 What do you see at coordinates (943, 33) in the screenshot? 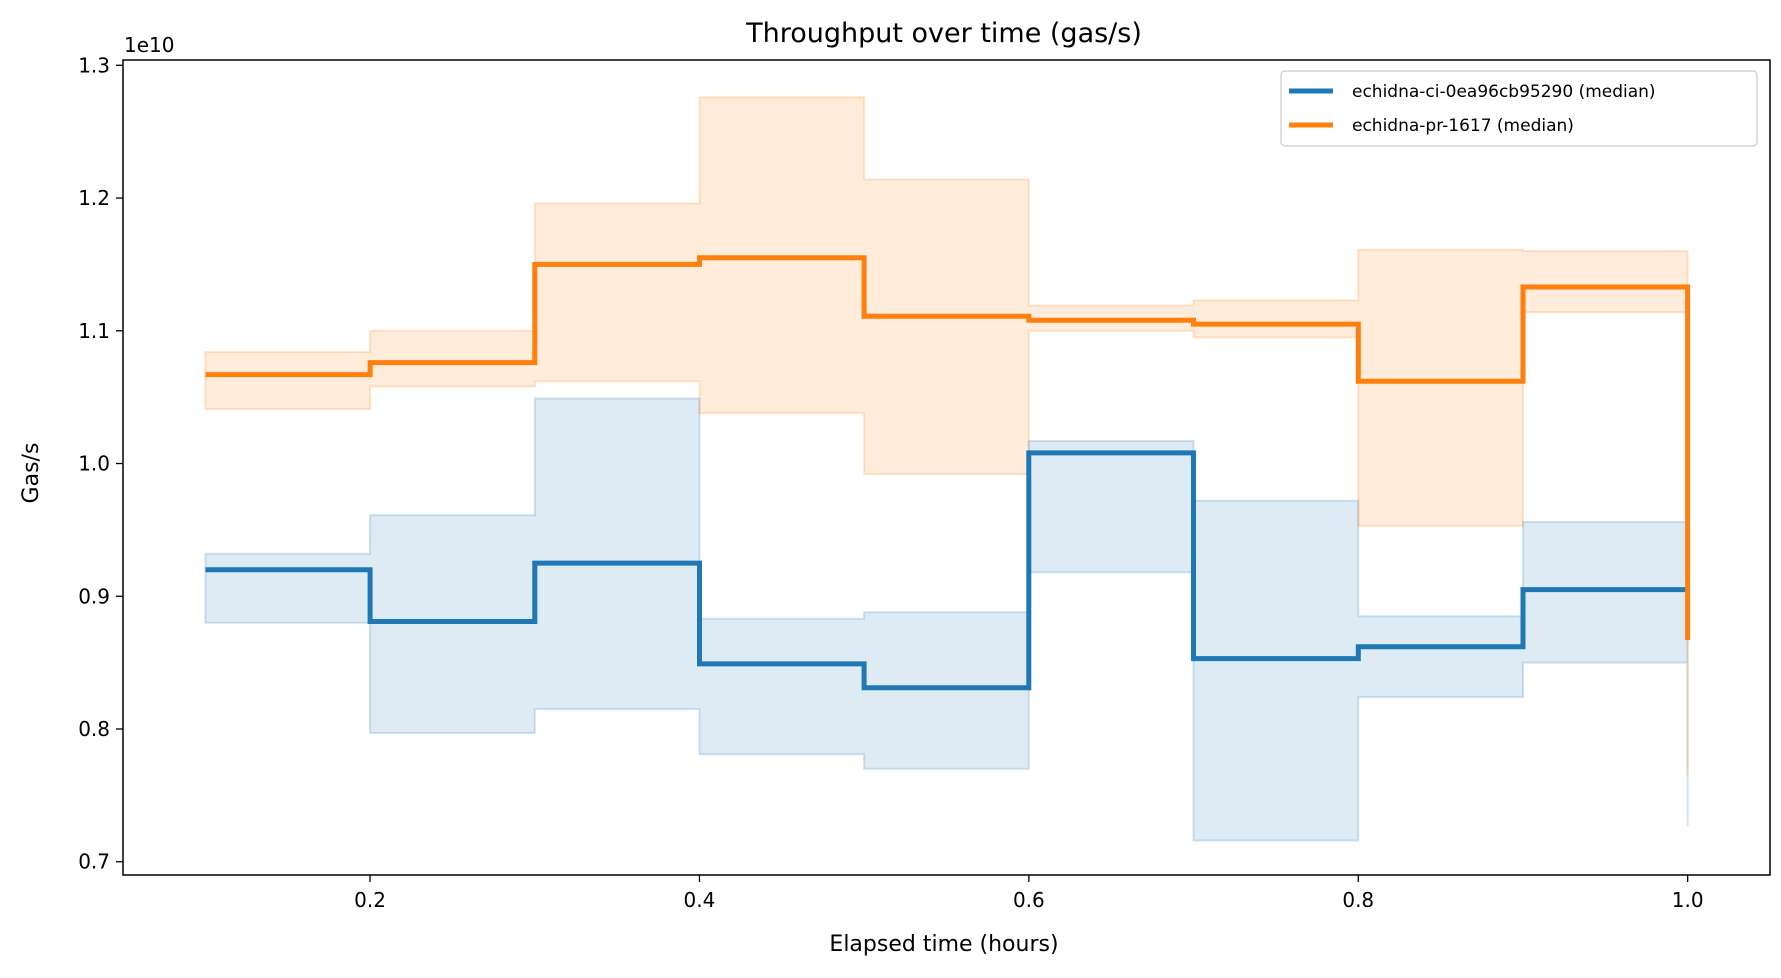
I see `chart-title: Throughput over time (gas/s)` at bounding box center [943, 33].